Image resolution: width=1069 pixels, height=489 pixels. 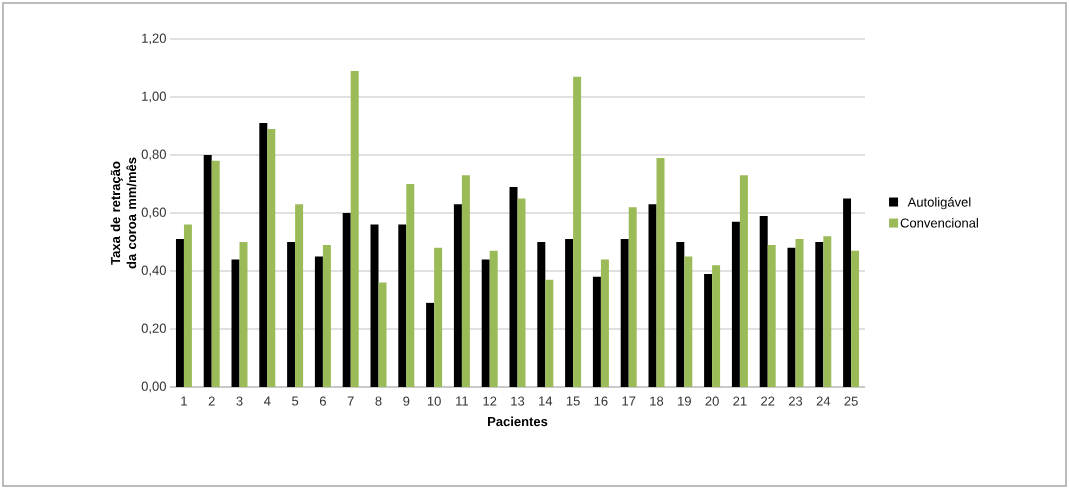 I want to click on x-tick-label: 5, so click(x=295, y=401).